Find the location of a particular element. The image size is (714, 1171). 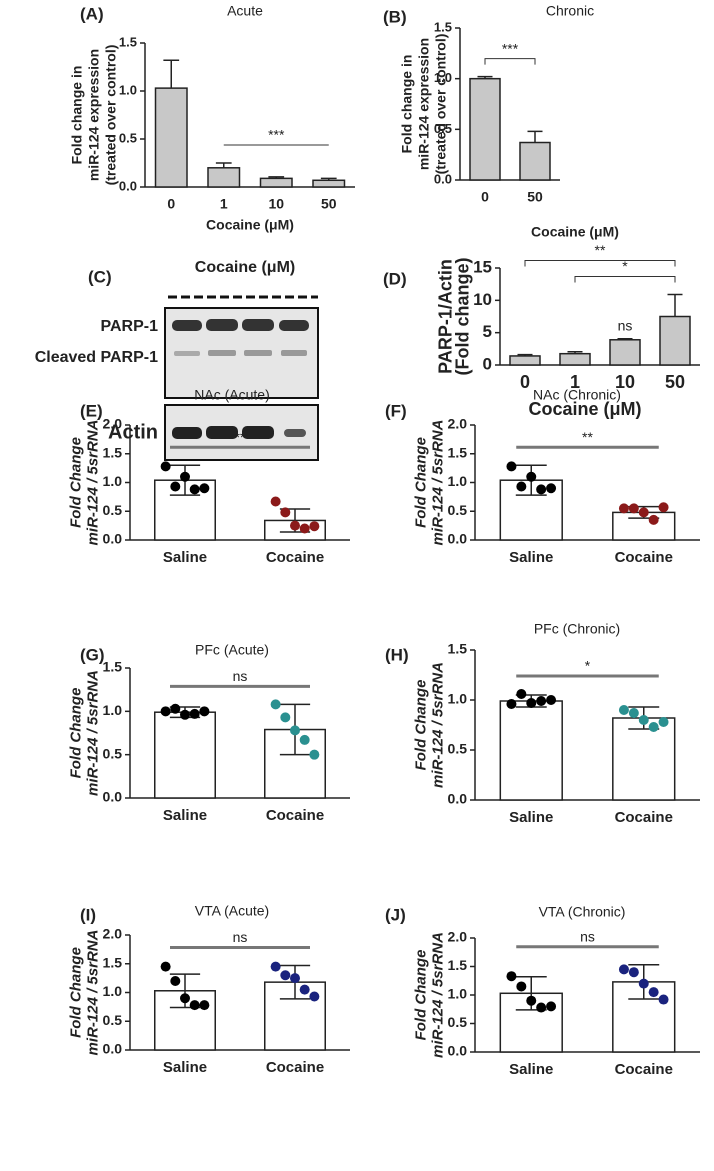

chart-title: Acute is located at coordinates (245, 11).